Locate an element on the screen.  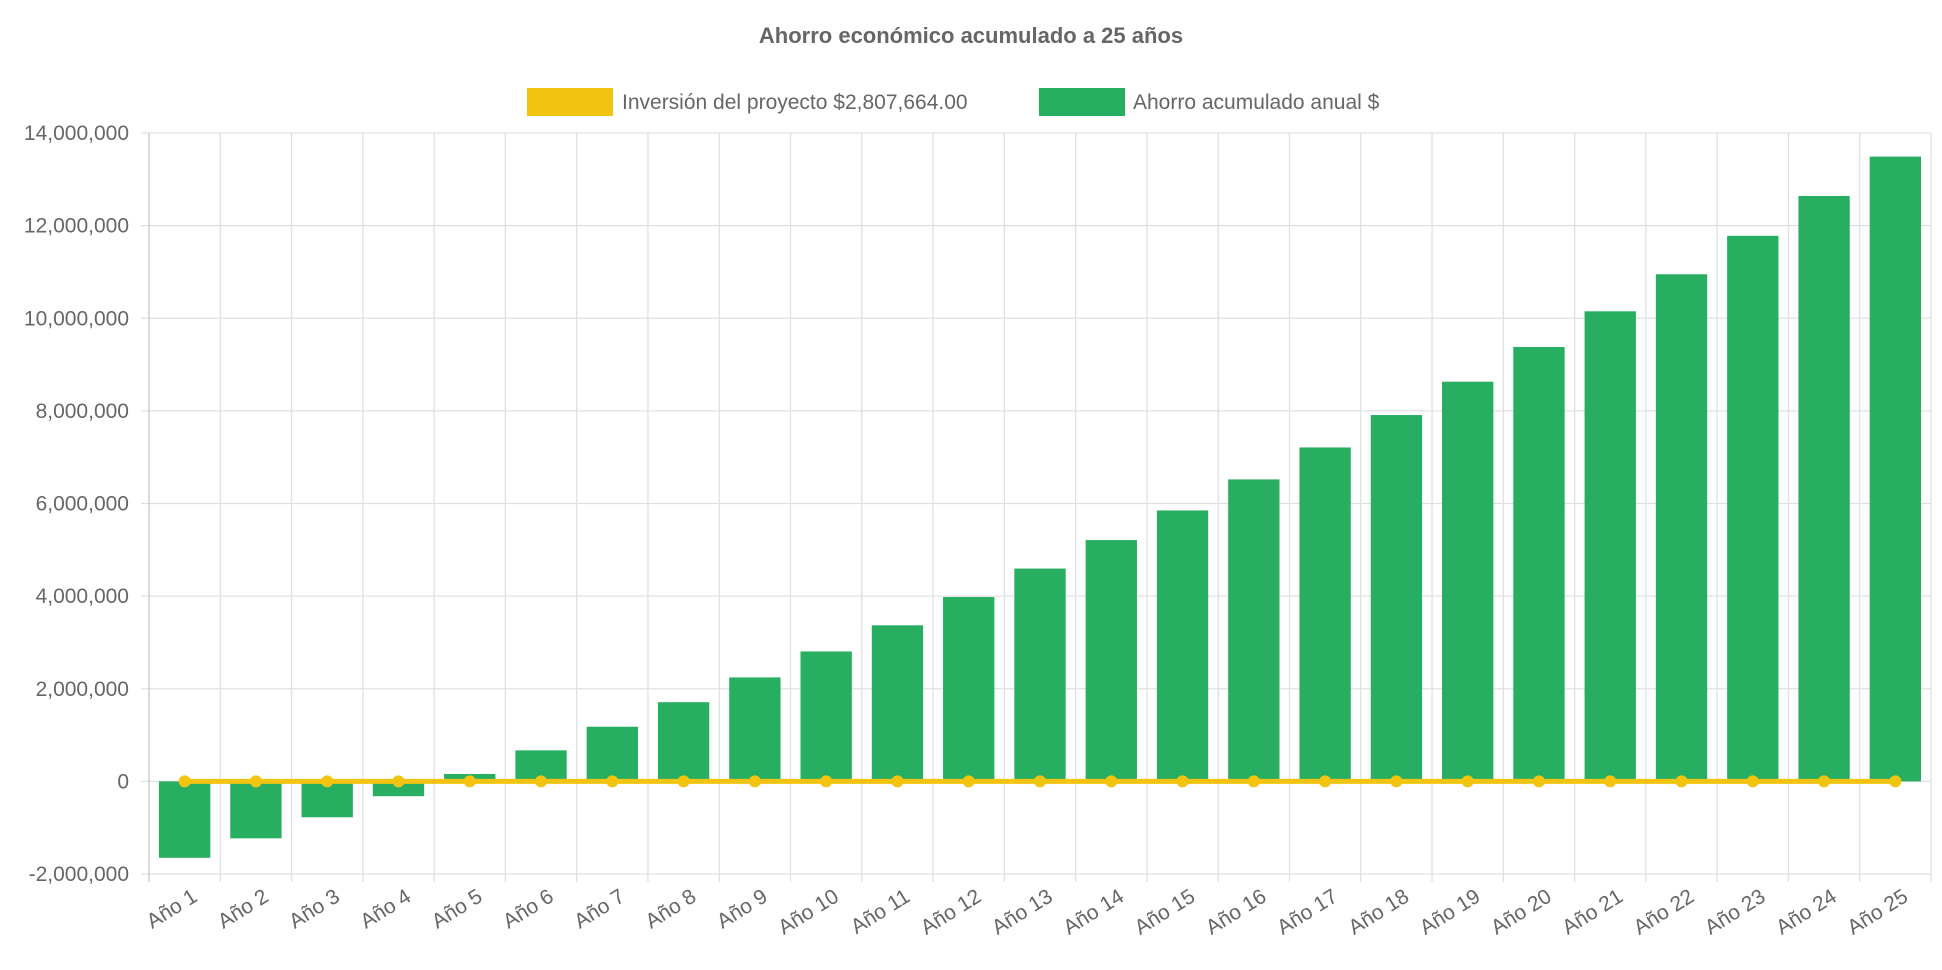
x-tick-label: Año 24 is located at coordinates (1806, 912).